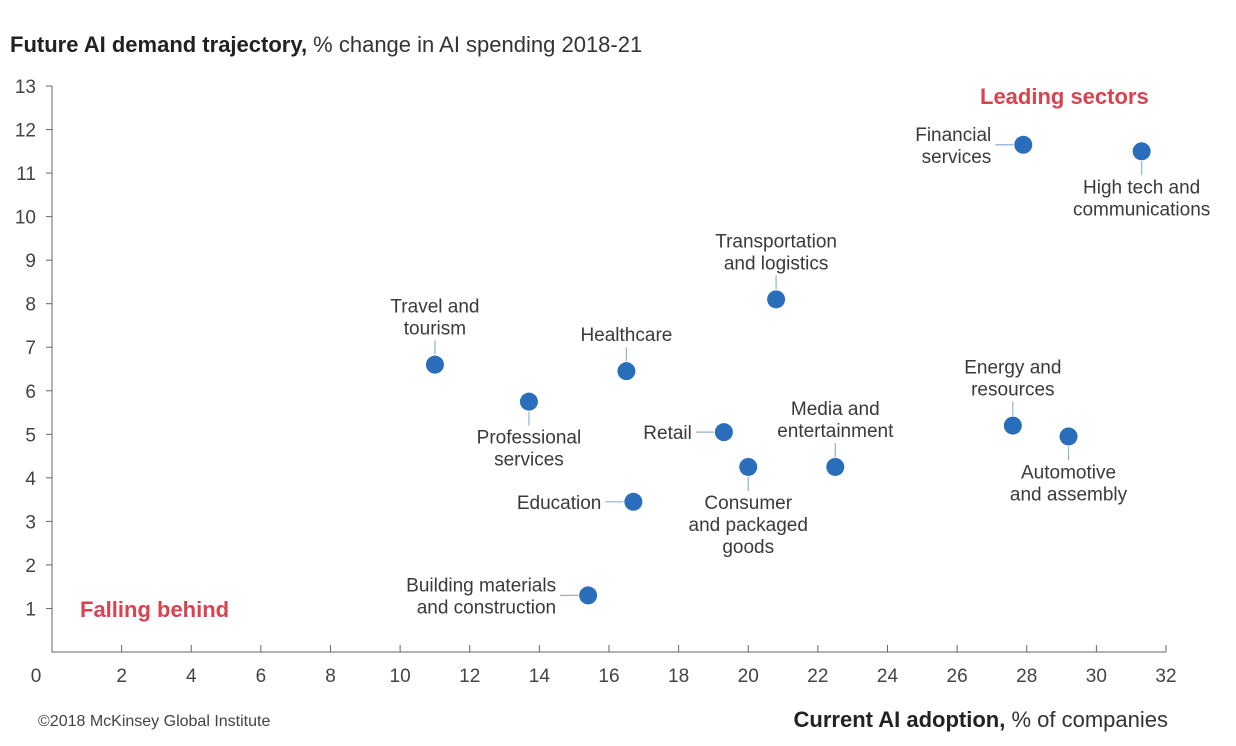 The width and height of the screenshot is (1236, 746). I want to click on x-tick-label: 14, so click(540, 676).